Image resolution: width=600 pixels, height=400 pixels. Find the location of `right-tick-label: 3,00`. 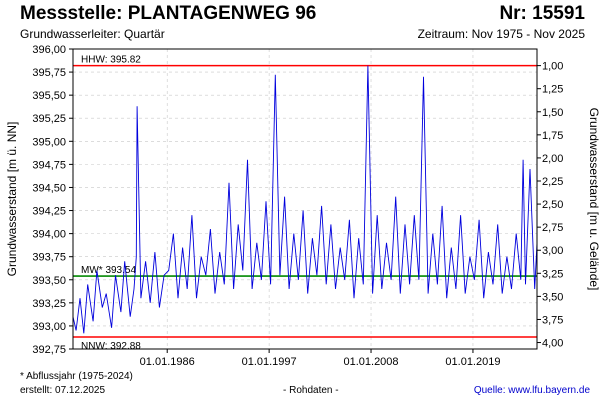

right-tick-label: 3,00 is located at coordinates (552, 251).